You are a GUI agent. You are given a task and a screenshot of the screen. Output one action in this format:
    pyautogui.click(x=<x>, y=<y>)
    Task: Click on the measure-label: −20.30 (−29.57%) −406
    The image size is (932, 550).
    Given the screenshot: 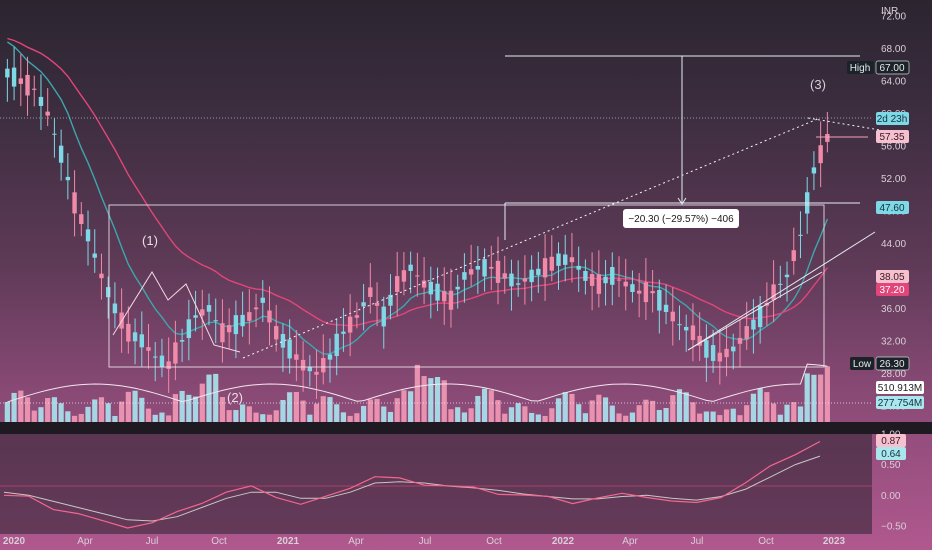 What is the action you would take?
    pyautogui.click(x=681, y=219)
    